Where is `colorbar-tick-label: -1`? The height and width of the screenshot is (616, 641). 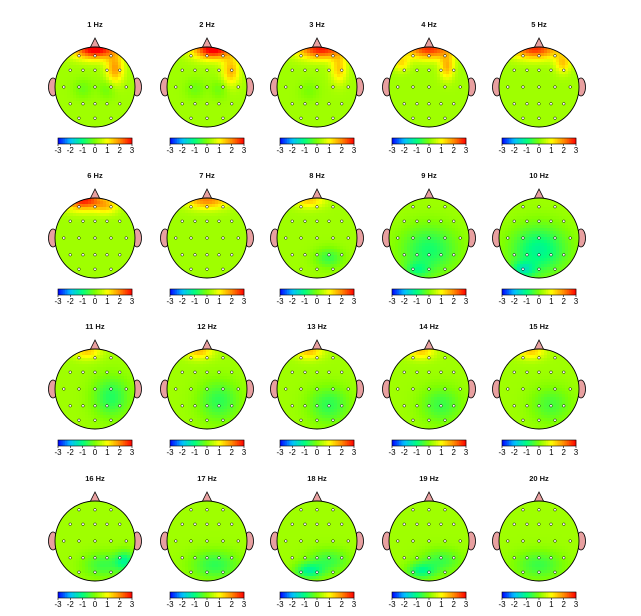 colorbar-tick-label: -1 is located at coordinates (527, 301).